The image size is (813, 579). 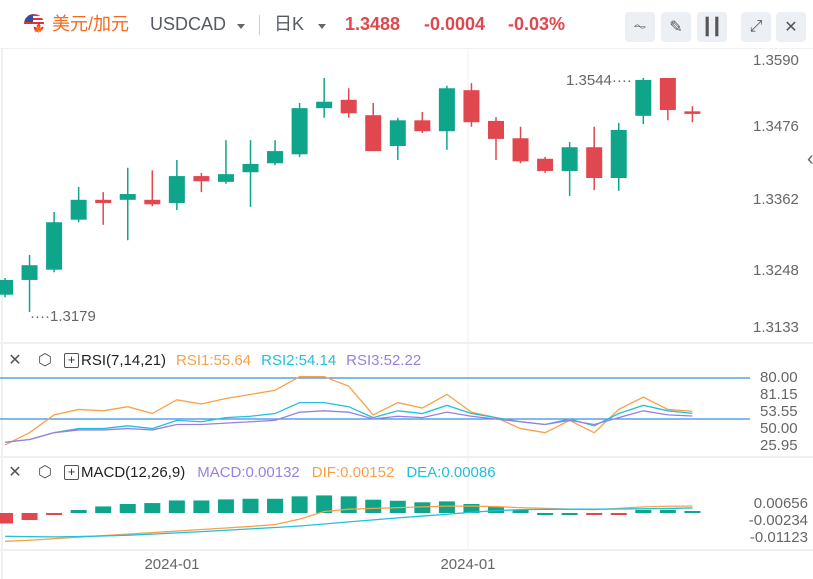 I want to click on rsi-line-rsi3, so click(x=348, y=426).